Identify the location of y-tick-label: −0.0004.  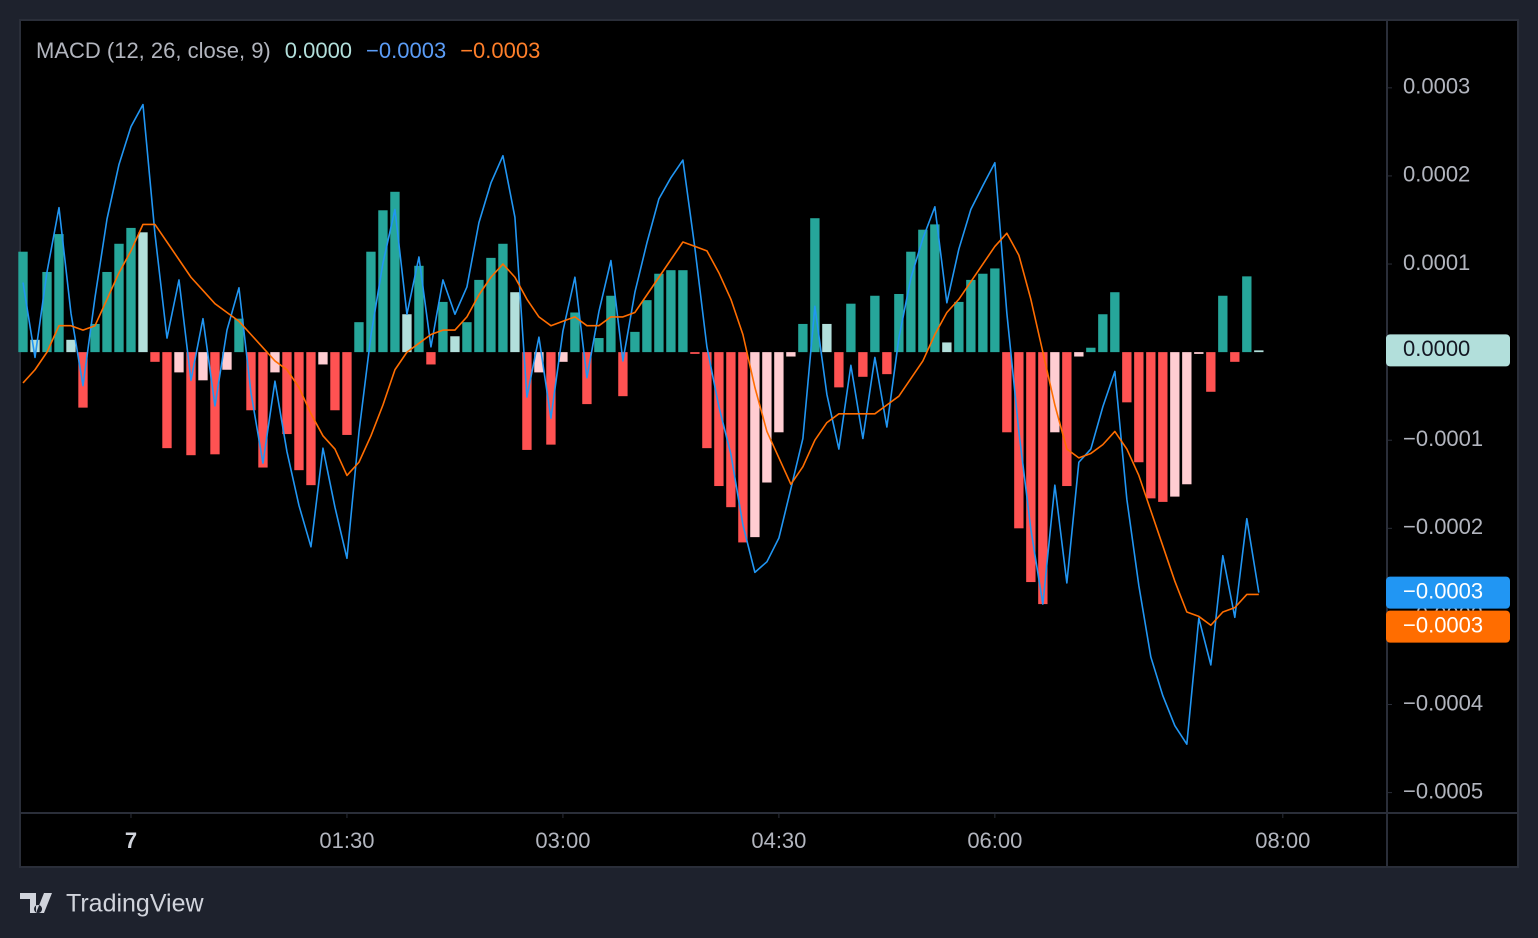
(1443, 702).